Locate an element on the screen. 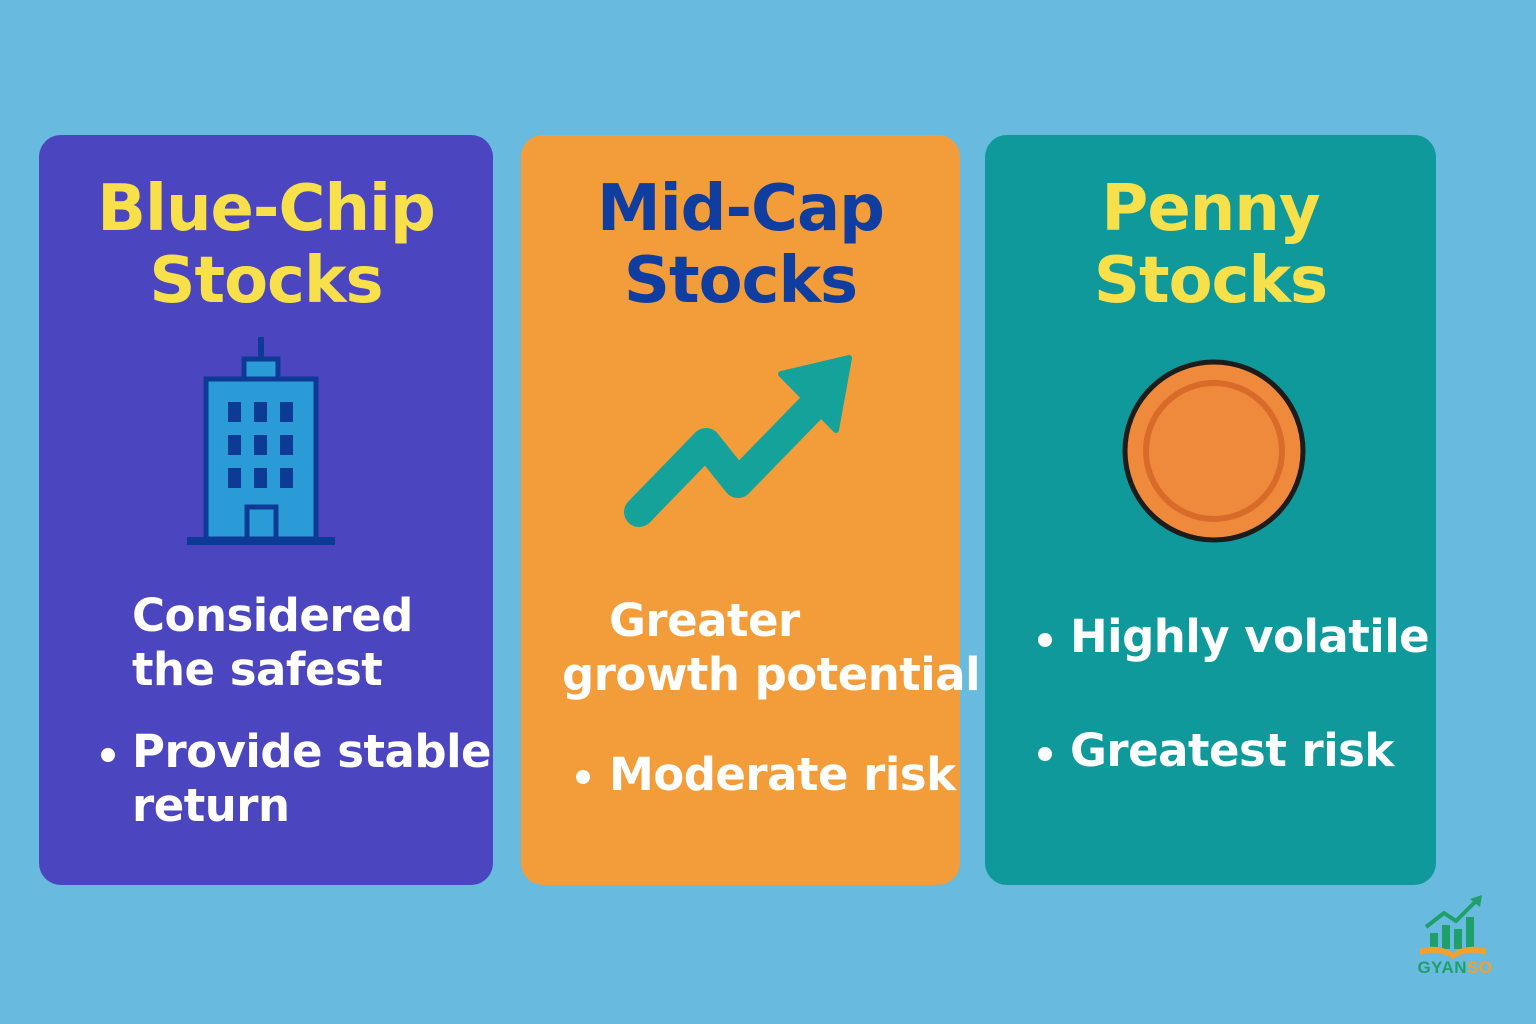 Image resolution: width=1536 pixels, height=1024 pixels. title-line-1: Penny is located at coordinates (1210, 209).